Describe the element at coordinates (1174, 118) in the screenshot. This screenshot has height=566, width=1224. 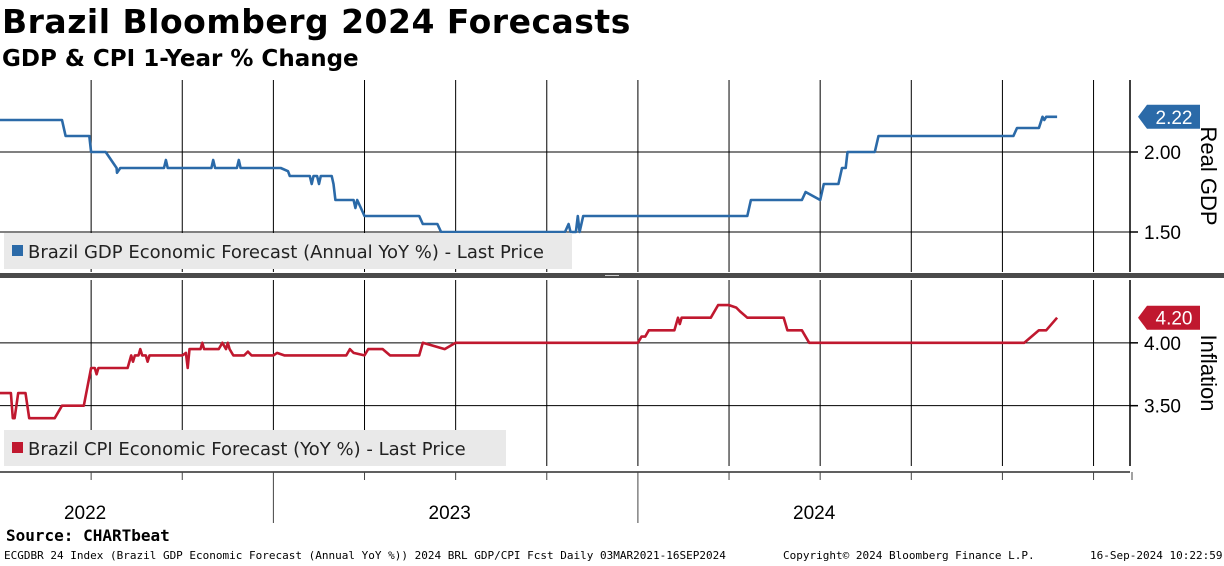
I see `gdp-last-value-label: 2.22` at that location.